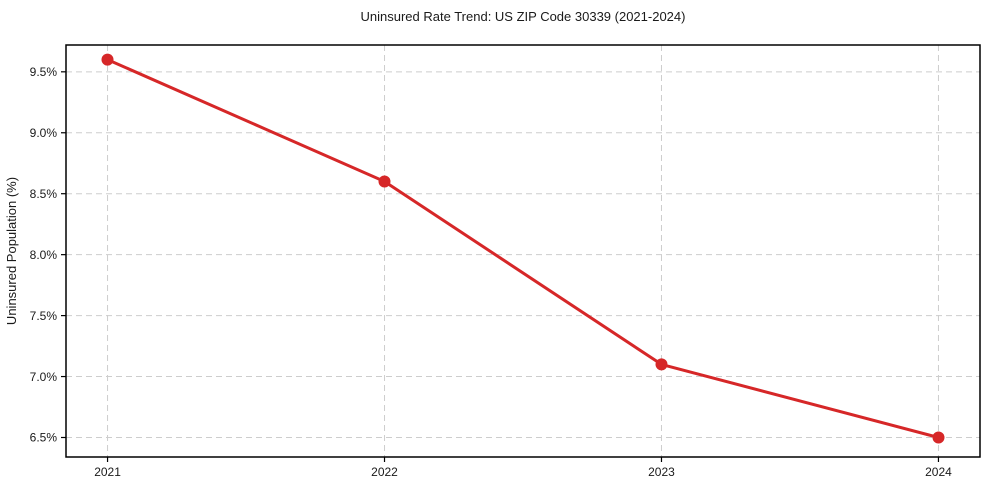  What do you see at coordinates (44, 255) in the screenshot?
I see `y-tick-label: 8.0%` at bounding box center [44, 255].